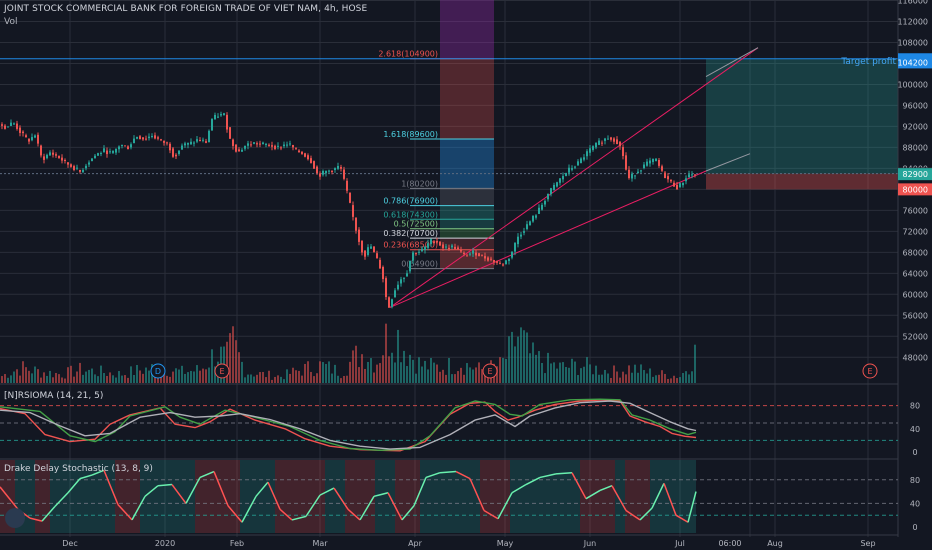 This screenshot has height=550, width=932. I want to click on stochastic-title: Drake Delay Stochastic (13, 8, 9), so click(78, 469).